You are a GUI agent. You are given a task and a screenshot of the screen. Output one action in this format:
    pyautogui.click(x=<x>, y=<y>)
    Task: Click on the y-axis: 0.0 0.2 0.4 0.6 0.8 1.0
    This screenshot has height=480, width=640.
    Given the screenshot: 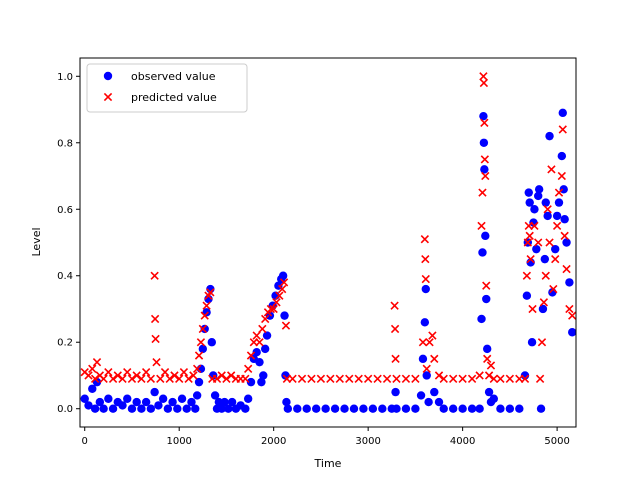 What is the action you would take?
    pyautogui.click(x=68, y=243)
    